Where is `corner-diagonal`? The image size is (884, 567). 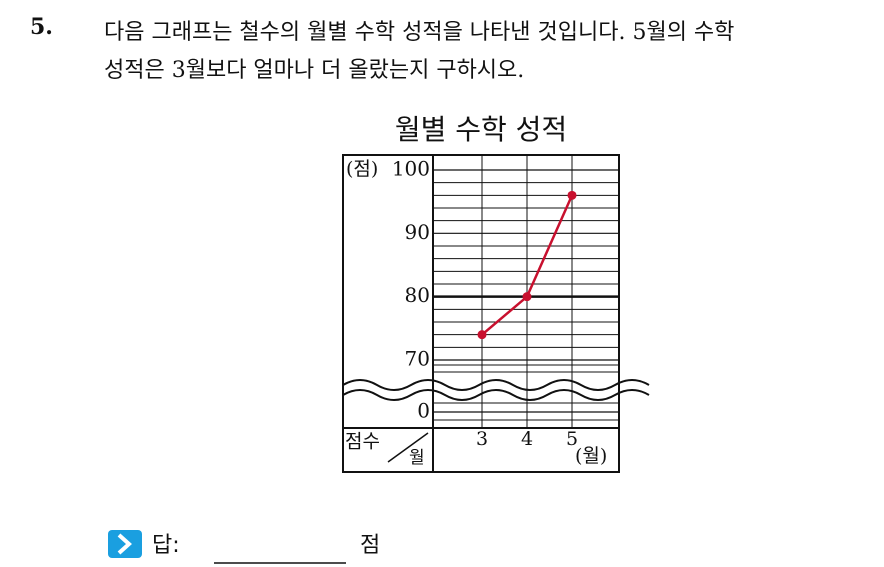 corner-diagonal is located at coordinates (408, 447).